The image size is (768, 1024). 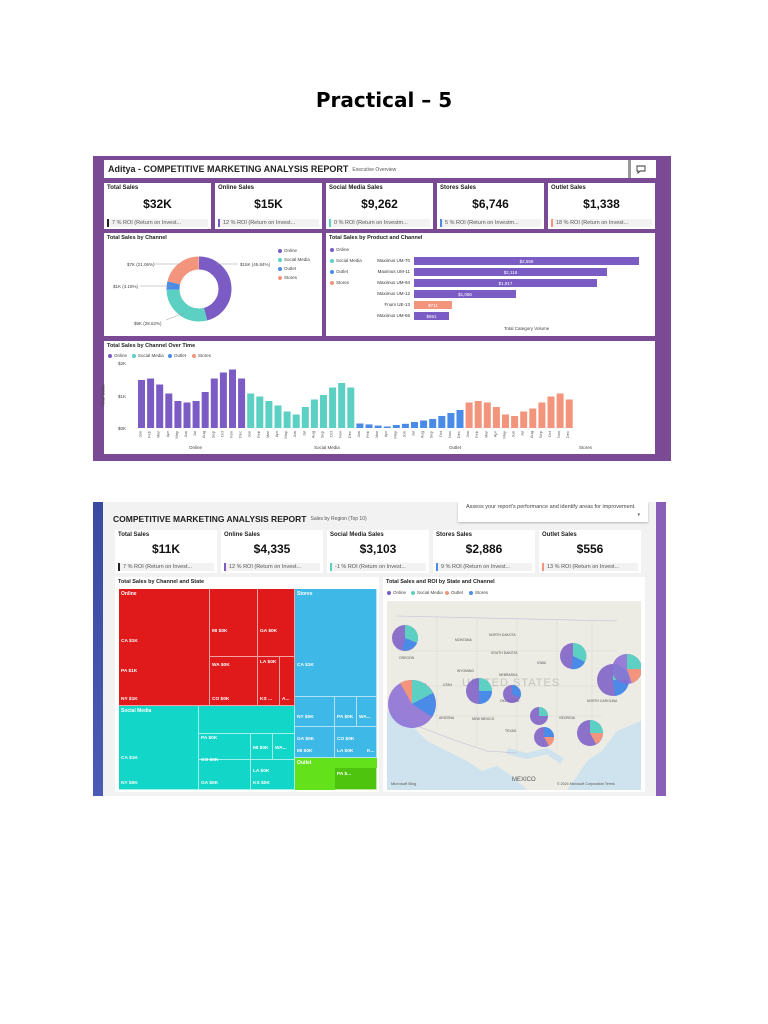 I want to click on bar-value: $1,066, so click(x=465, y=294).